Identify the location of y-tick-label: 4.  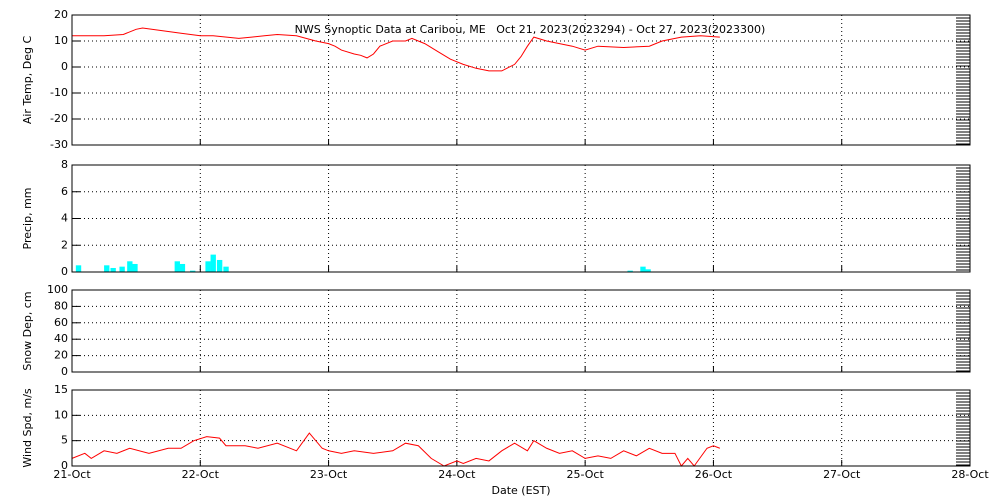
(64, 218).